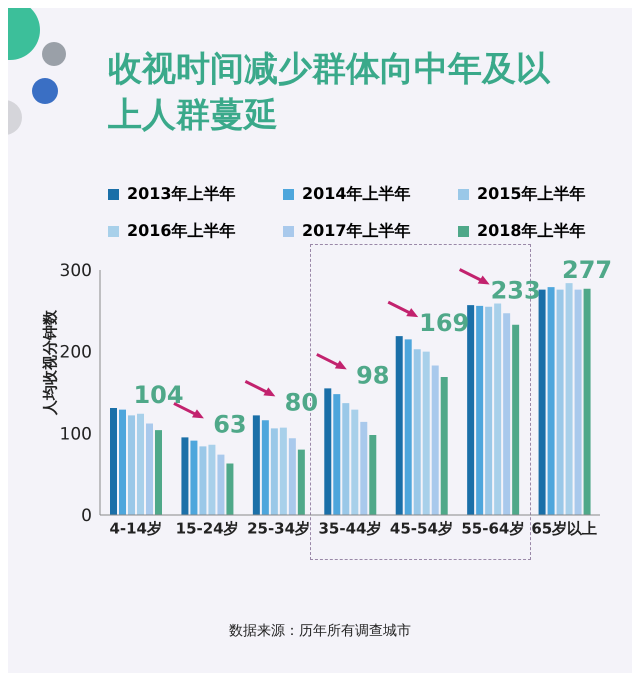  I want to click on legend-label: 2014年上半年, so click(356, 194).